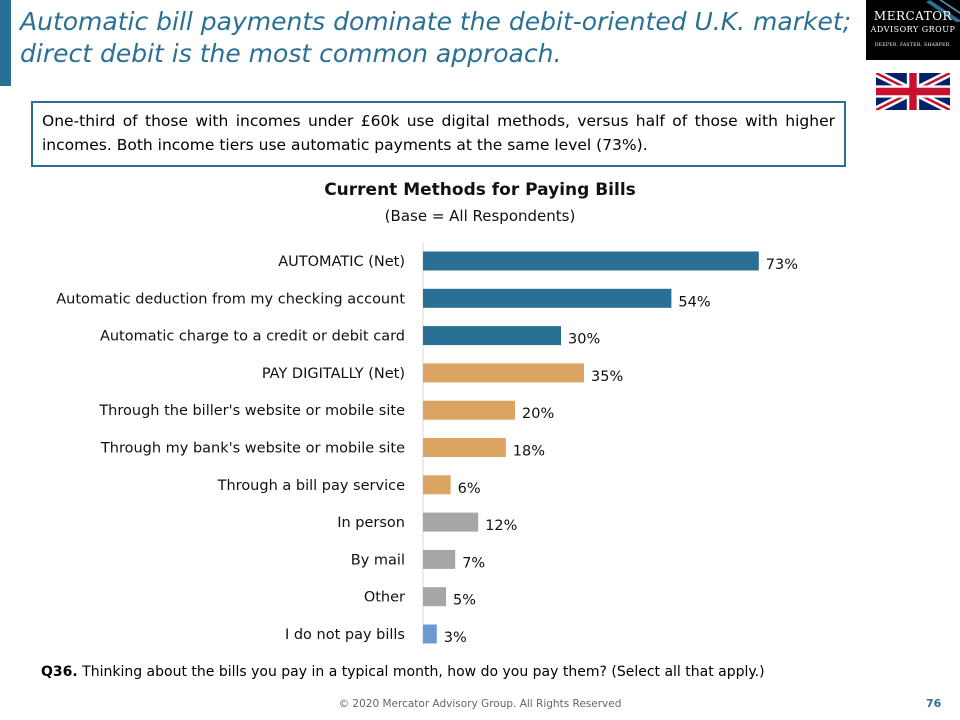  I want to click on value-label: 73%, so click(782, 265).